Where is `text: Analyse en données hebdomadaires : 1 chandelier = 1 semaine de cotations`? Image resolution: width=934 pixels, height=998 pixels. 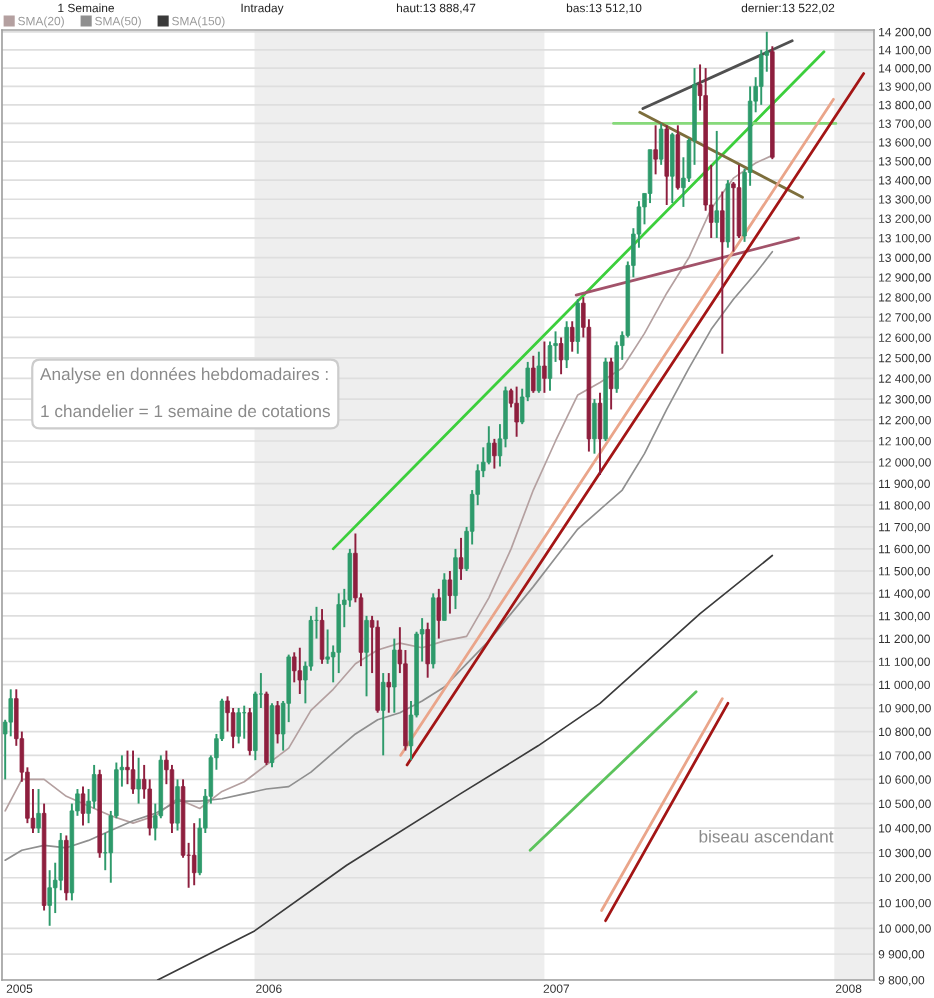 text: Analyse en données hebdomadaires : 1 chandelier = 1 semaine de cotations is located at coordinates (185, 392).